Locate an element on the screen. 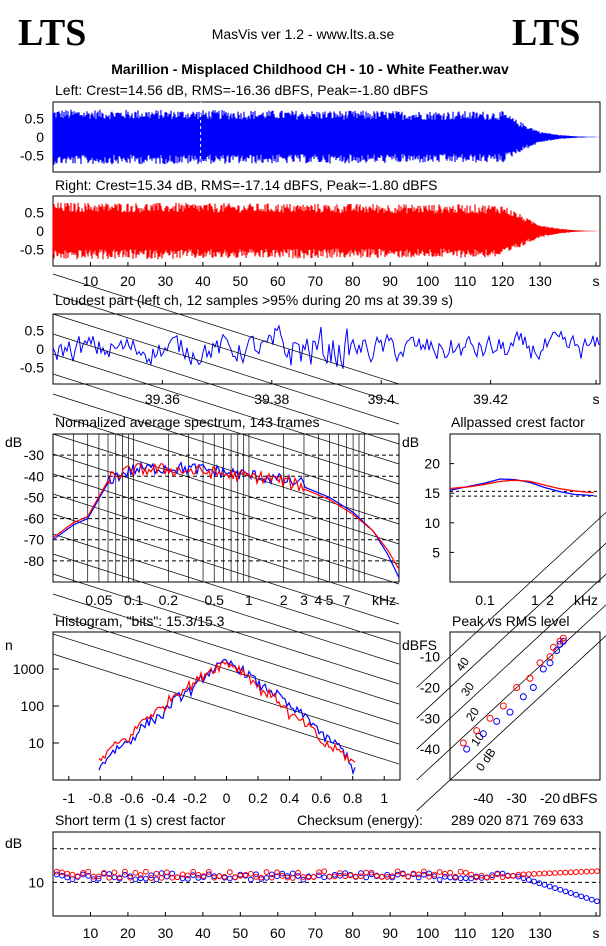 Image resolution: width=606 pixels, height=946 pixels. histogram-ytick: 1000 is located at coordinates (28, 669).